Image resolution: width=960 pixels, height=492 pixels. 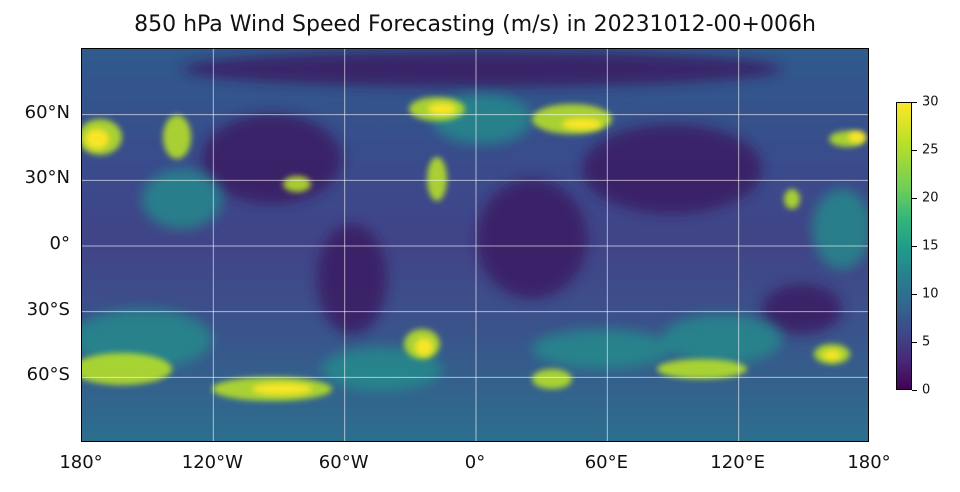 I want to click on north-america-calm, so click(x=272, y=159).